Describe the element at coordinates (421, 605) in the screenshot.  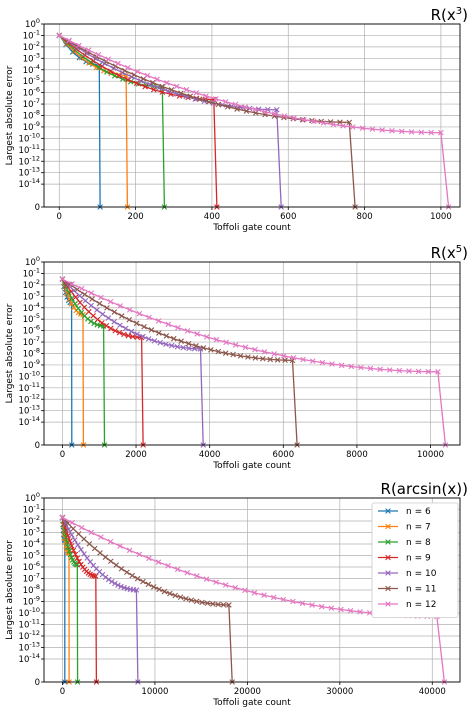
I see `legend-label: n = 12` at that location.